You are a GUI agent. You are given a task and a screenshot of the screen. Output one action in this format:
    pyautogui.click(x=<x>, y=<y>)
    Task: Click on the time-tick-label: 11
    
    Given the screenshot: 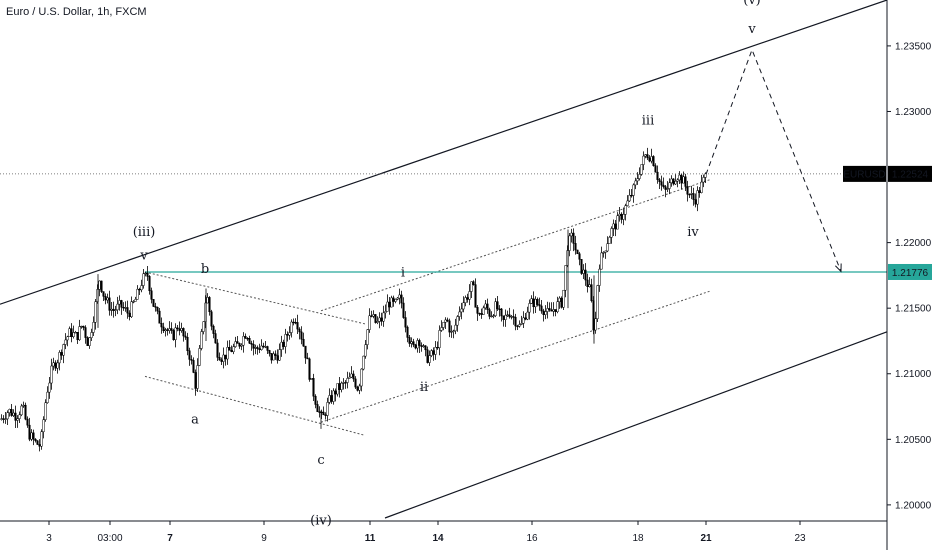 What is the action you would take?
    pyautogui.click(x=370, y=538)
    